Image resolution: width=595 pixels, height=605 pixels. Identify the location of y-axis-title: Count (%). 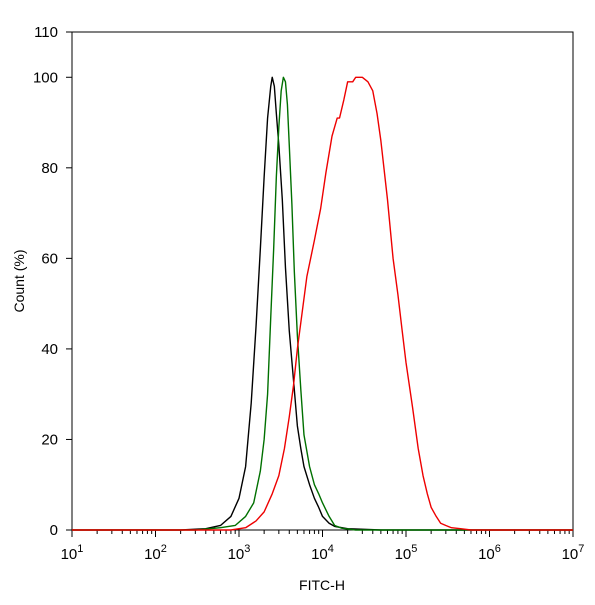
(19, 280).